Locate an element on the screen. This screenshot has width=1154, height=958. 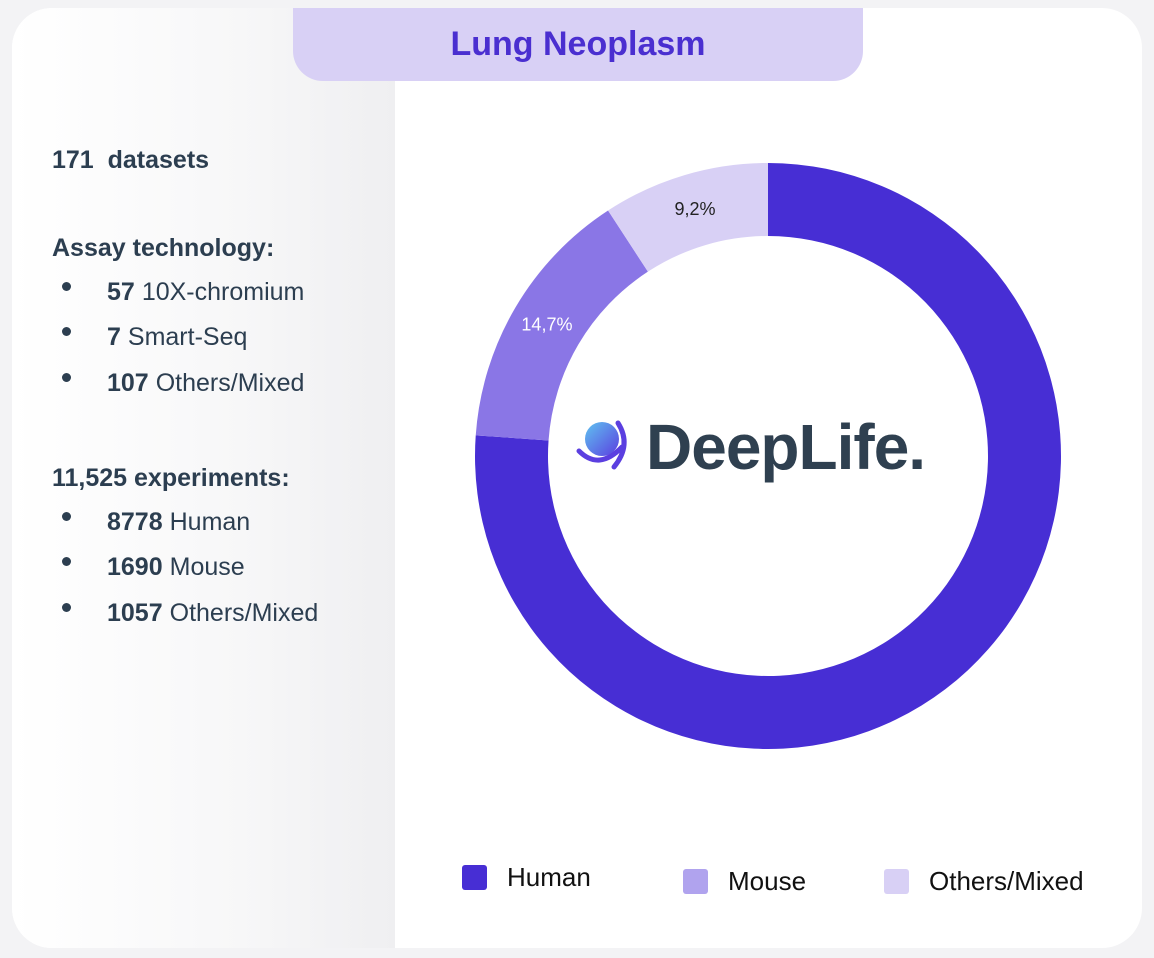
experiment-item-label: Human is located at coordinates (210, 522).